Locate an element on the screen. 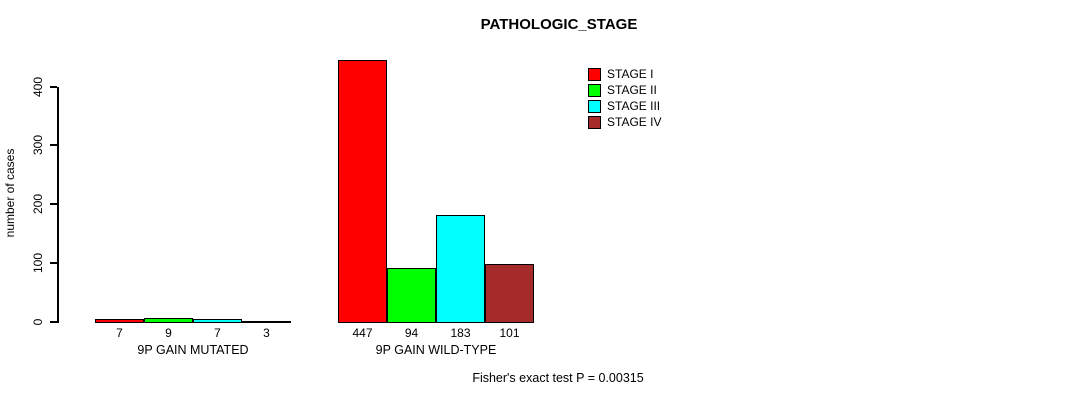  bar-value-label: 94 is located at coordinates (411, 333).